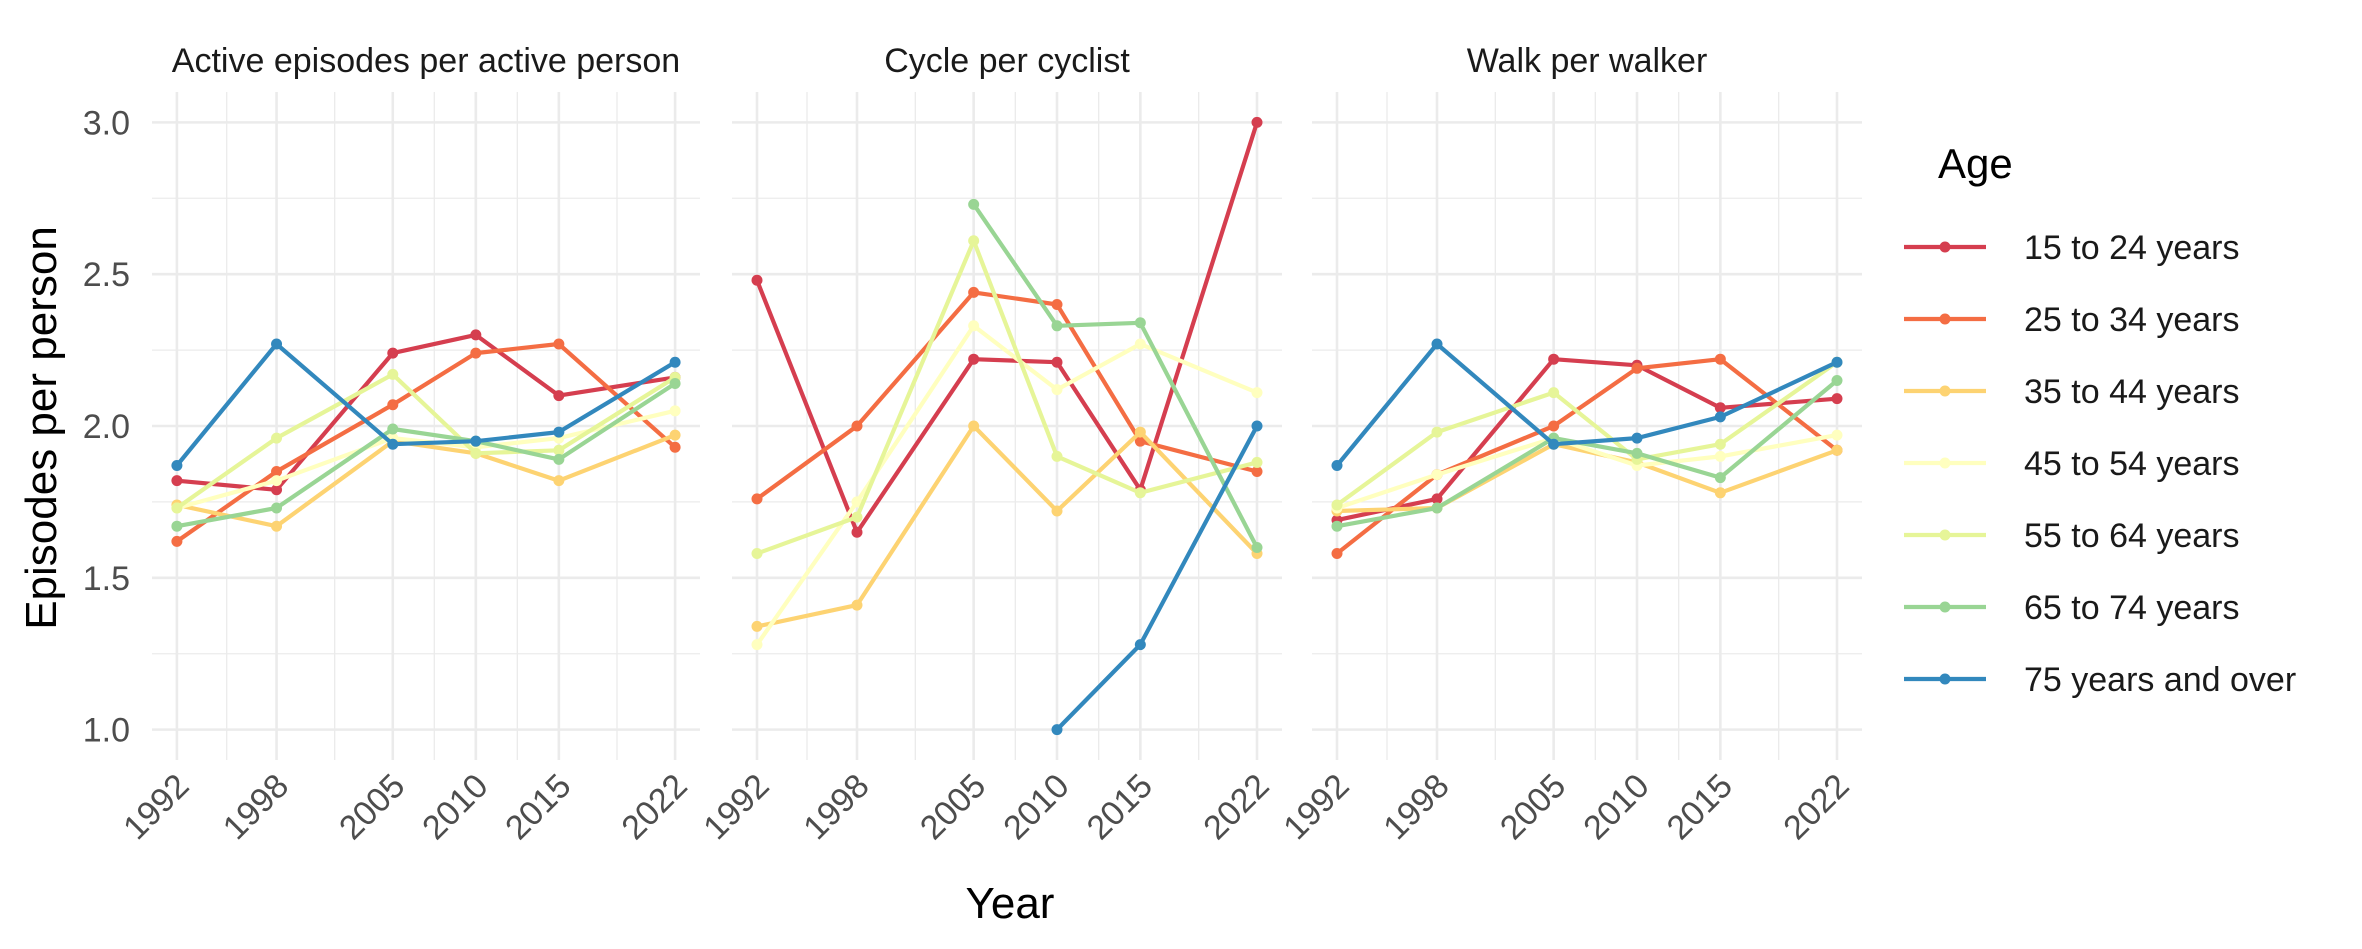  What do you see at coordinates (106, 427) in the screenshot?
I see `y-tick-label: 2.0` at bounding box center [106, 427].